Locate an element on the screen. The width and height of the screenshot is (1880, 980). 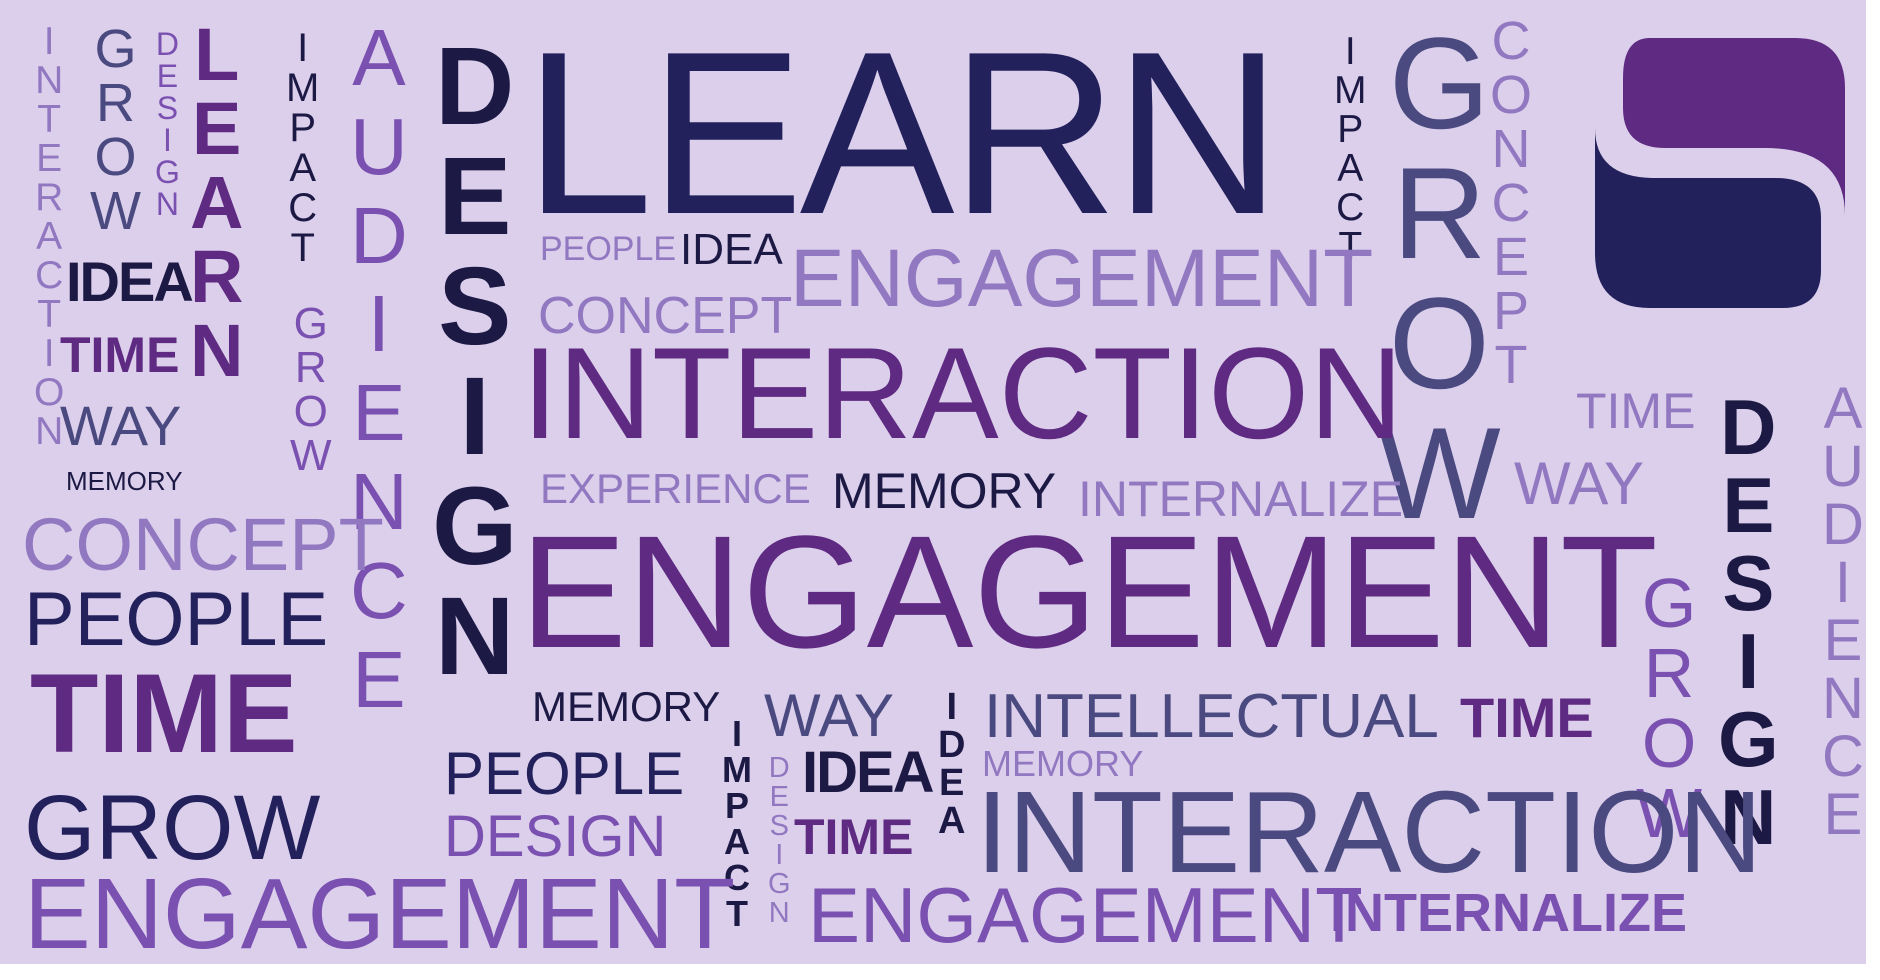
word-memory-2: MEMORY is located at coordinates (944, 491).